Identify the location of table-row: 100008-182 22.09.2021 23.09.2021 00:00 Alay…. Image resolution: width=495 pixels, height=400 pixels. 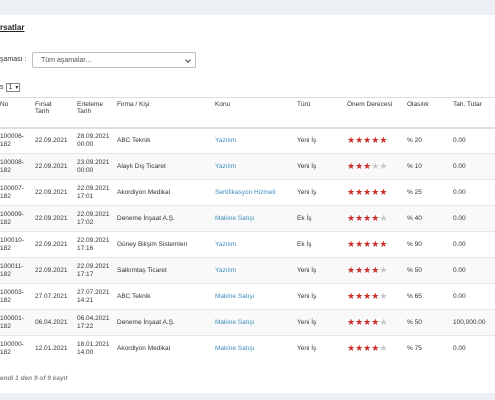
(247, 166).